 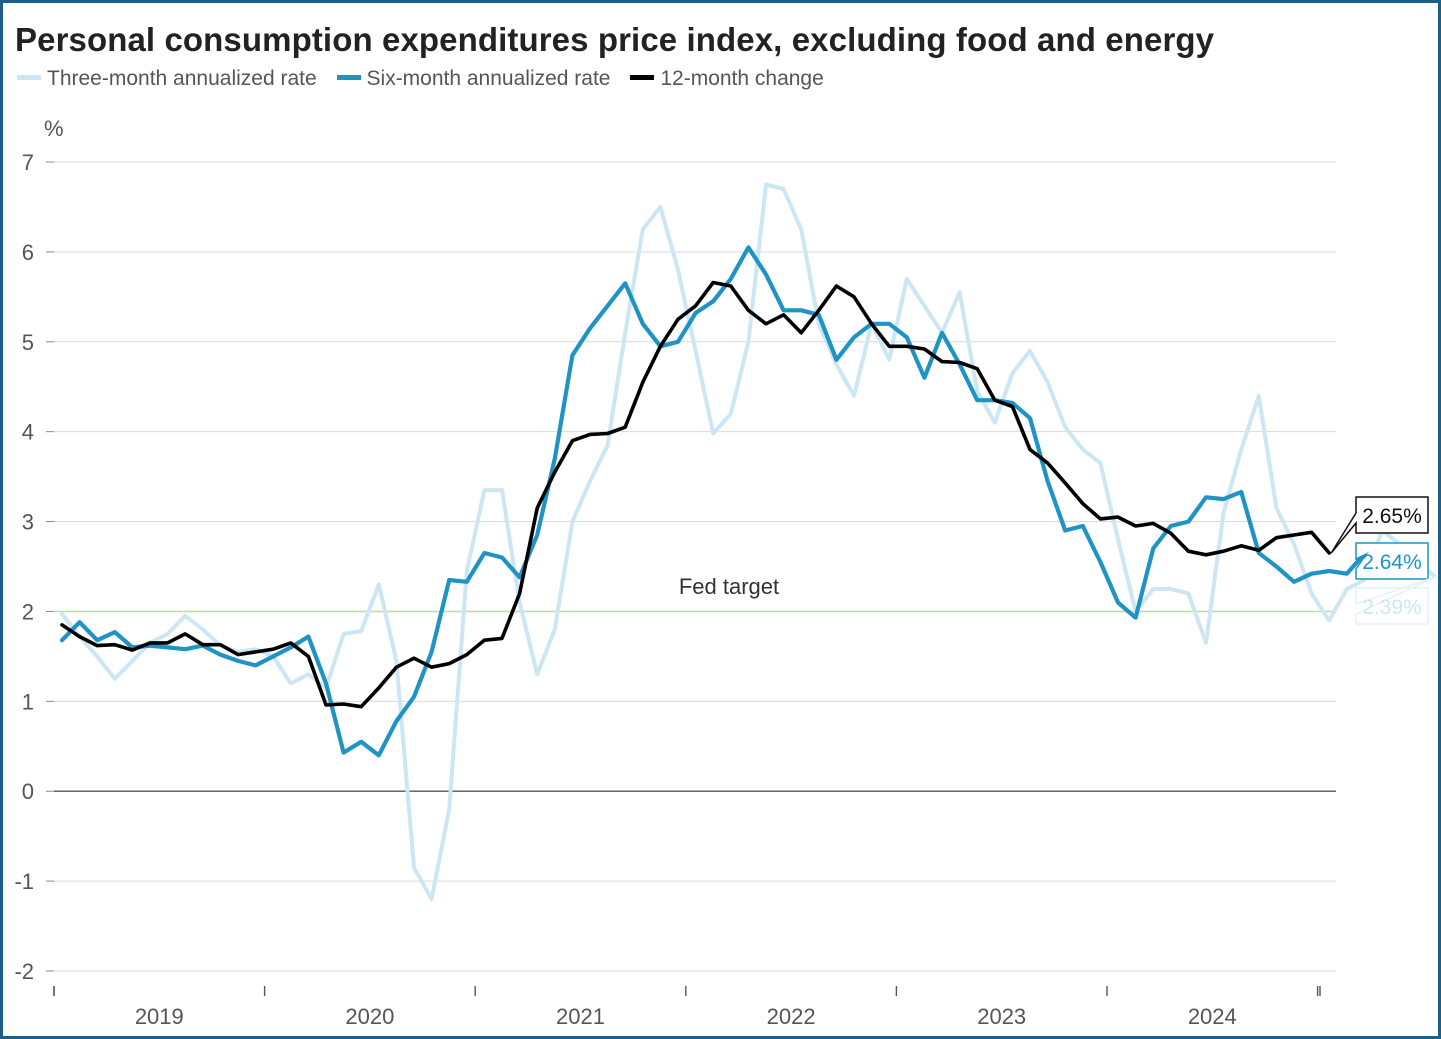 I want to click on callout-value: 2.64%, so click(x=1392, y=562).